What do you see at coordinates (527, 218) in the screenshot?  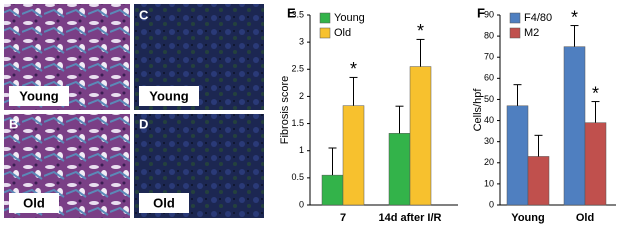 I see `x-tick-label: Young` at bounding box center [527, 218].